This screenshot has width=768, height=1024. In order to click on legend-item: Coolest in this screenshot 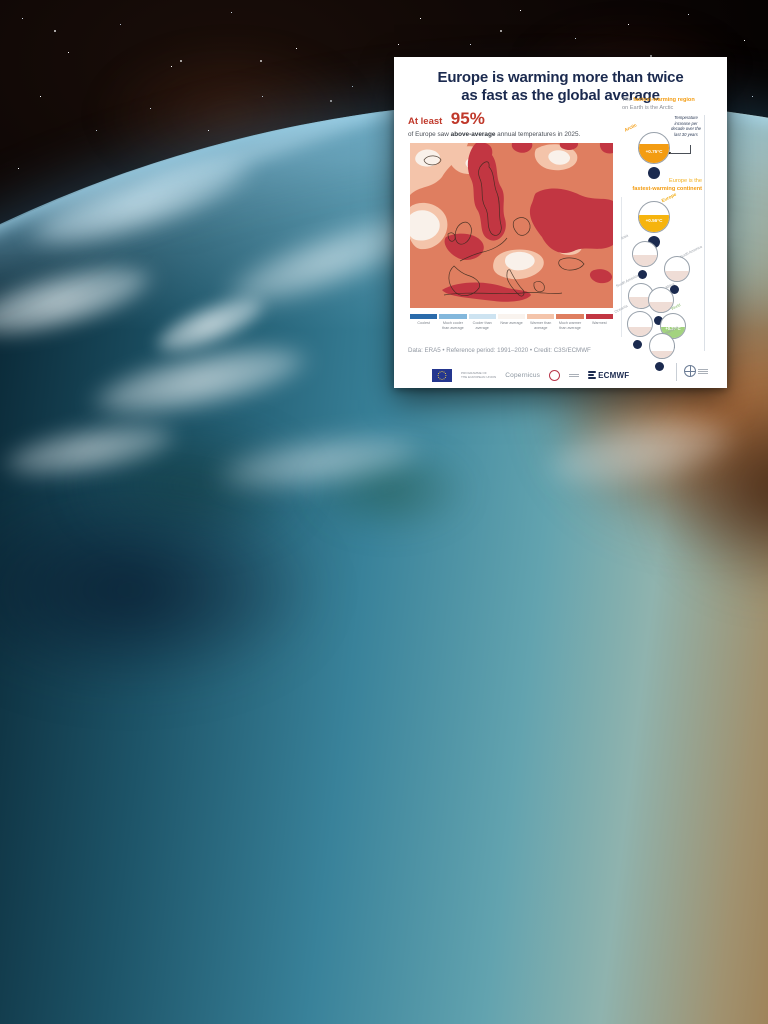, I will do `click(424, 322)`.